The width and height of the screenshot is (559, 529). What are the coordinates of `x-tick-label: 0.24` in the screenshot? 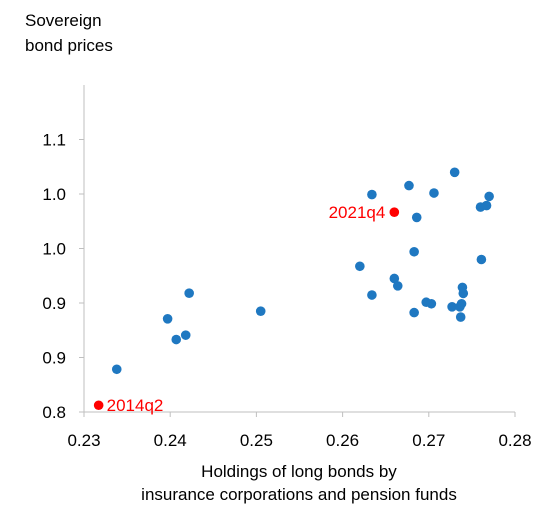 It's located at (170, 440).